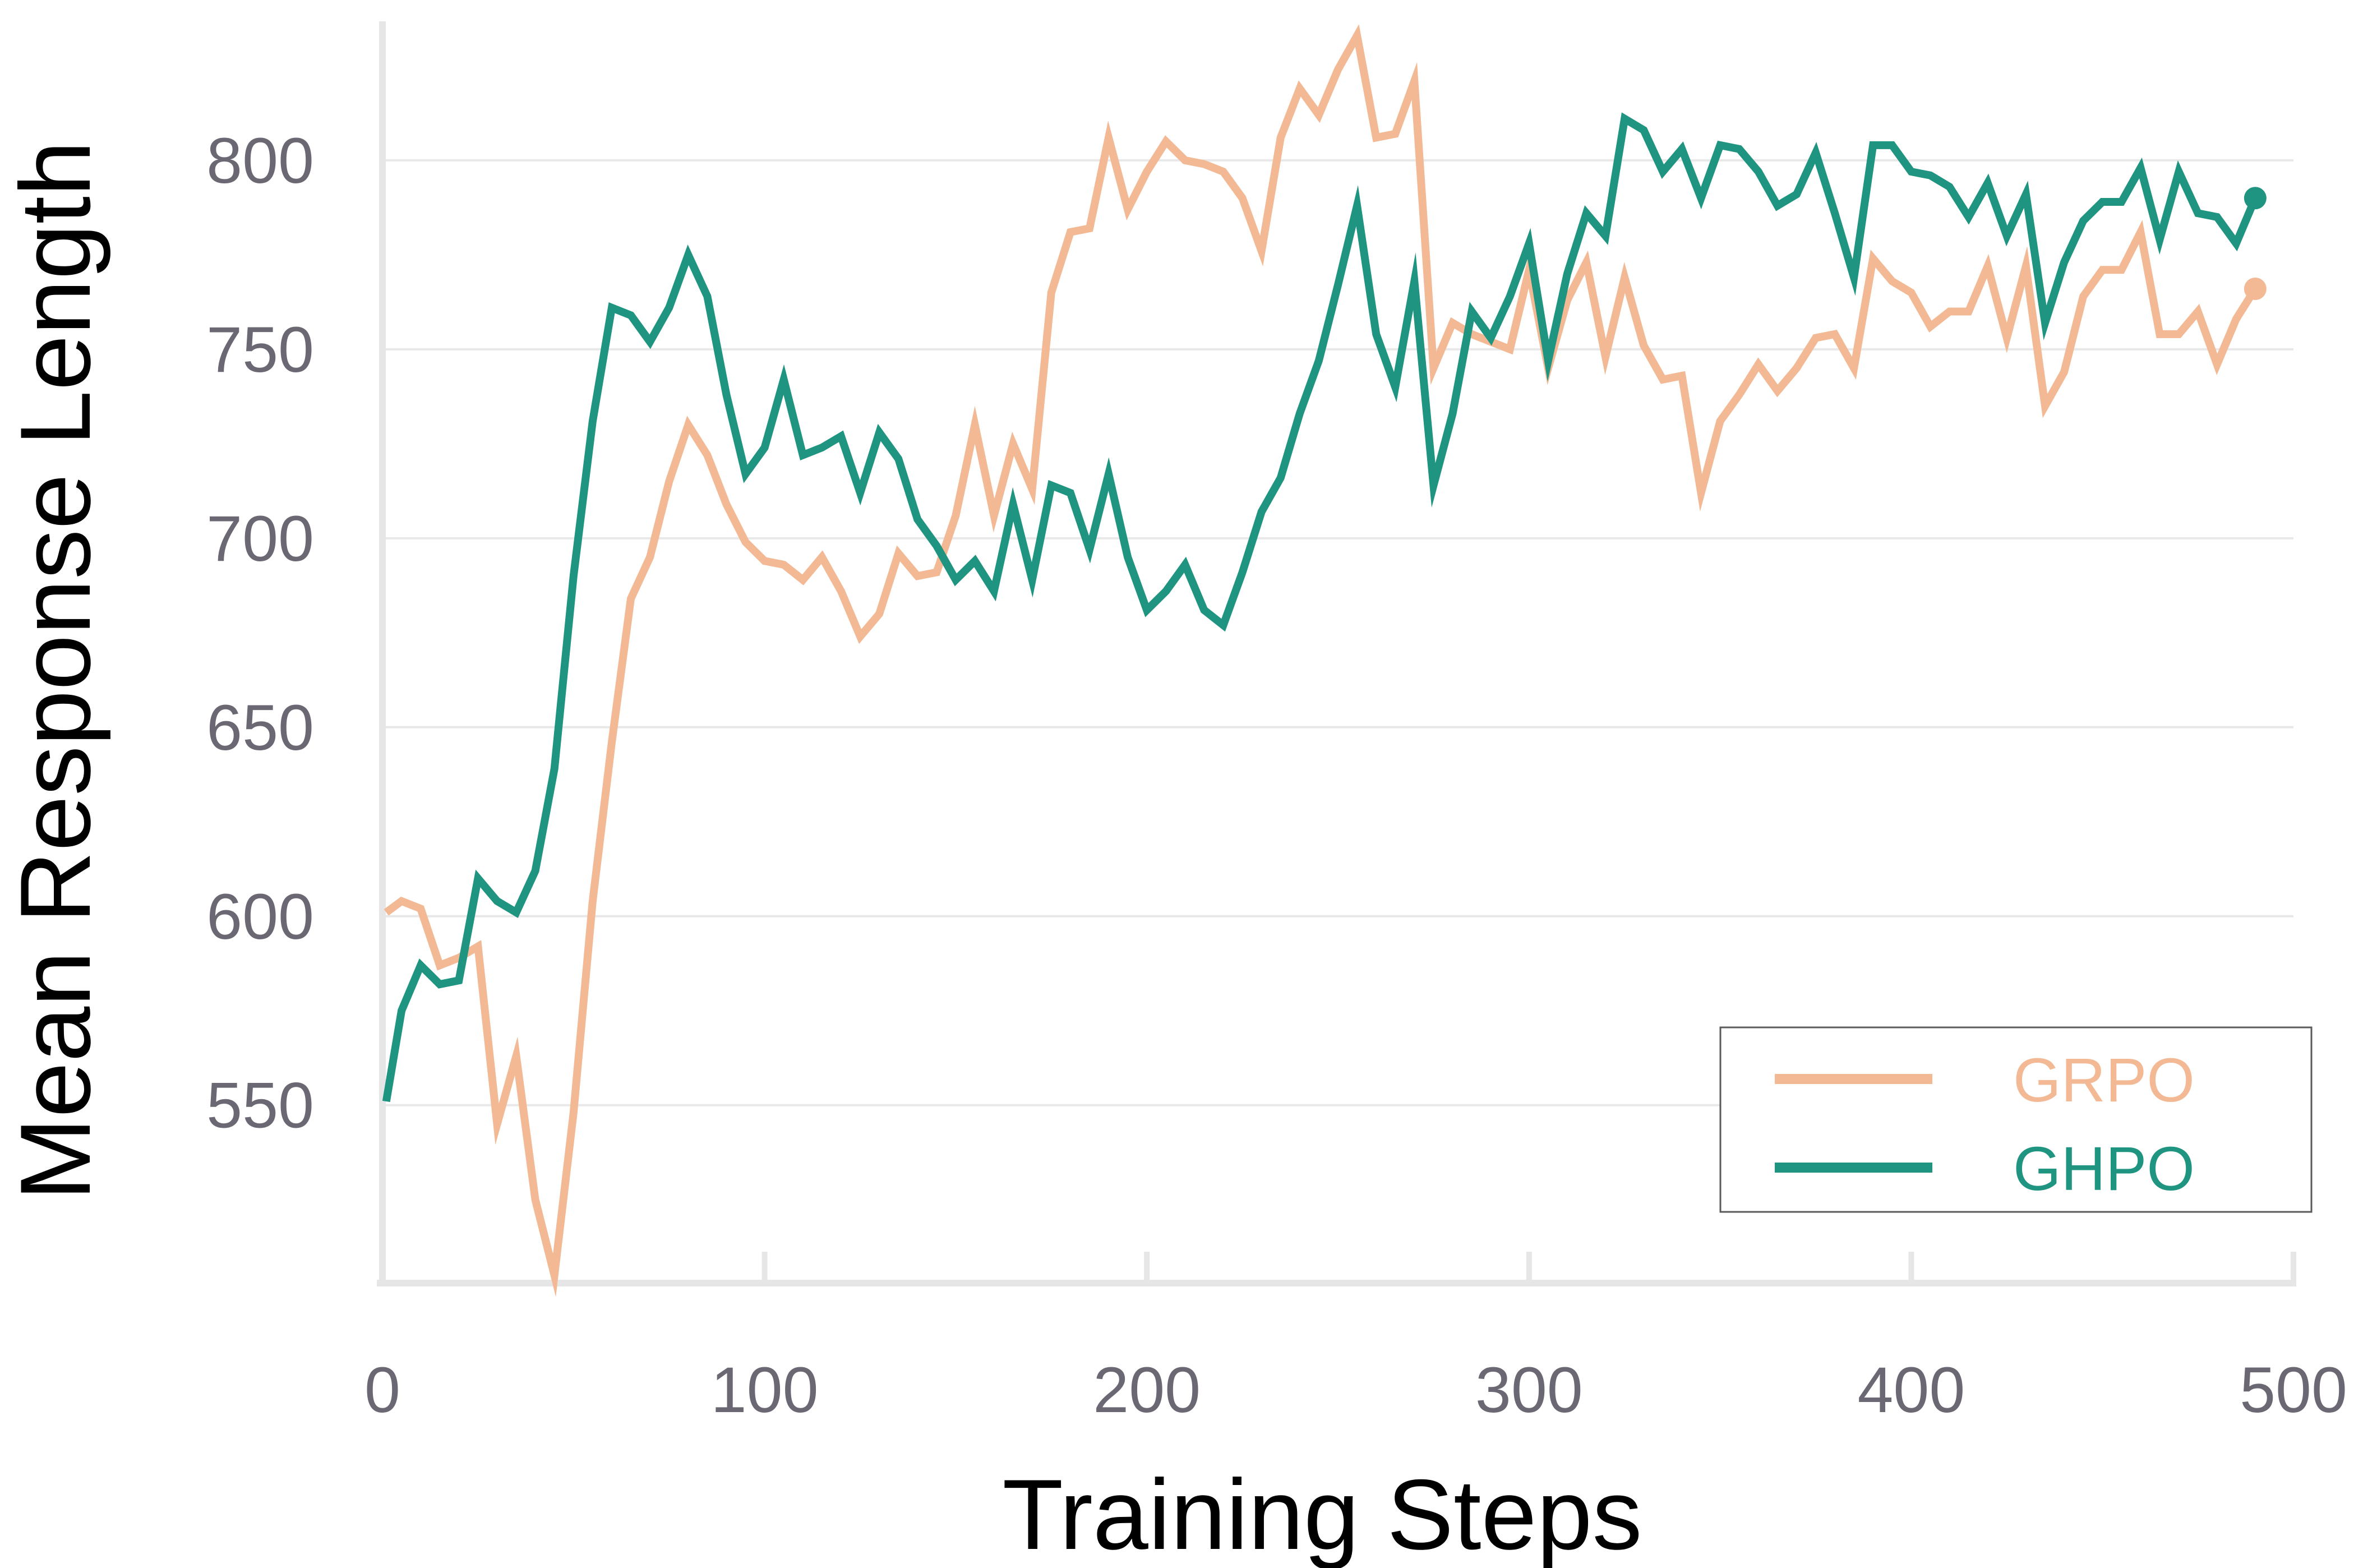 This screenshot has width=2363, height=1568. I want to click on series-end-marker-grpo, so click(2255, 289).